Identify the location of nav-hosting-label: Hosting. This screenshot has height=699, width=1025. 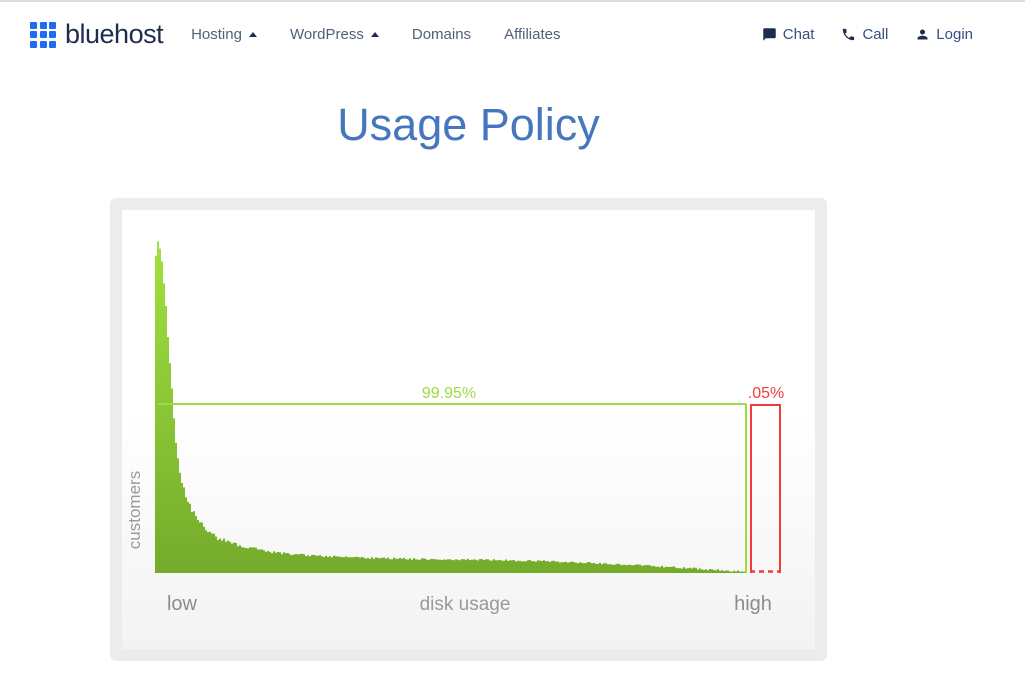
(216, 34).